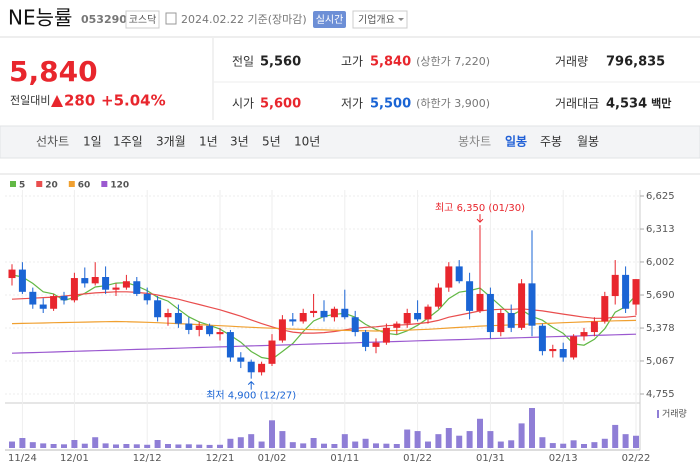  I want to click on stock-name: NE능률, so click(40, 18).